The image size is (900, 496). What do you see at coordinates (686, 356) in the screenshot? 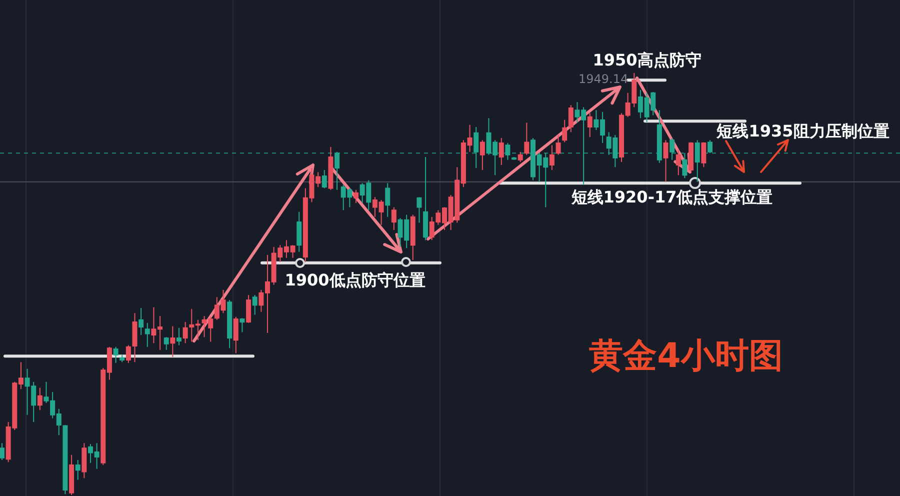
I see `title: 黄金4小时图` at bounding box center [686, 356].